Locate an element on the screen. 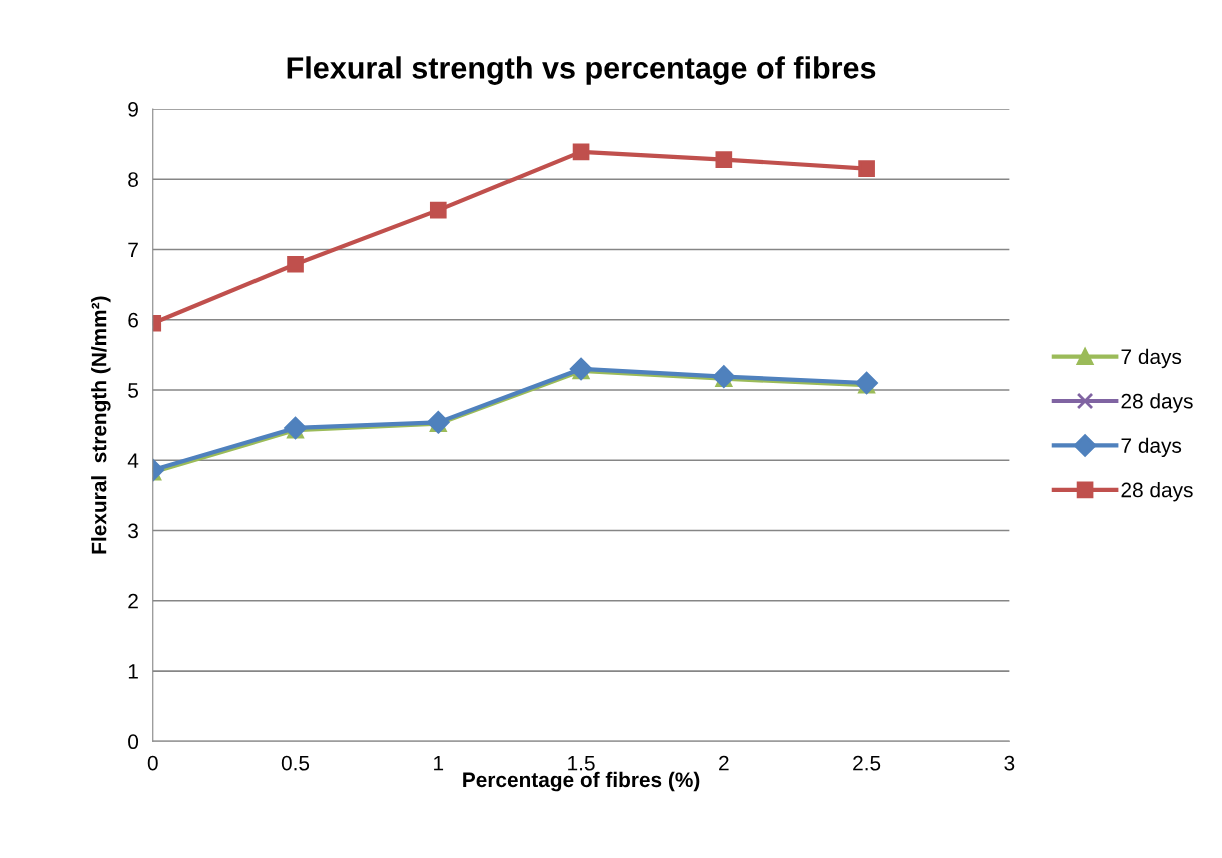 The height and width of the screenshot is (858, 1222). x-tick-label: 0 is located at coordinates (152, 763).